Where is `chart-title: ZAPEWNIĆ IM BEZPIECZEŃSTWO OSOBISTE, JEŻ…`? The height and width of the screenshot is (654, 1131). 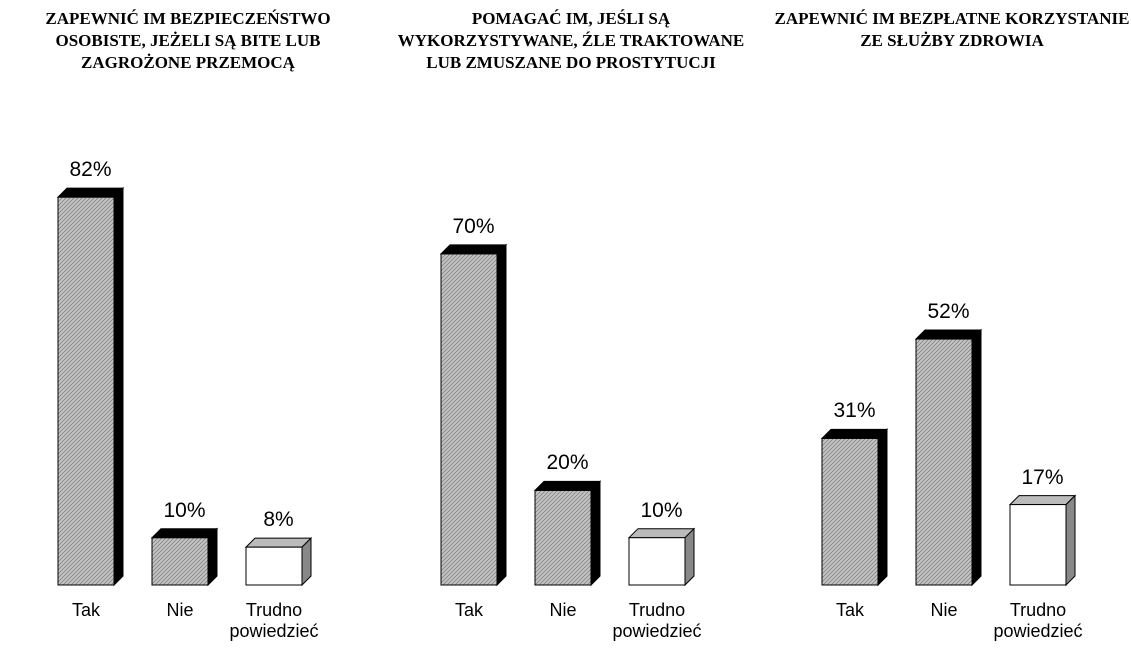
chart-title: ZAPEWNIĆ IM BEZPIECZEŃSTWO OSOBISTE, JEŻ… is located at coordinates (188, 40).